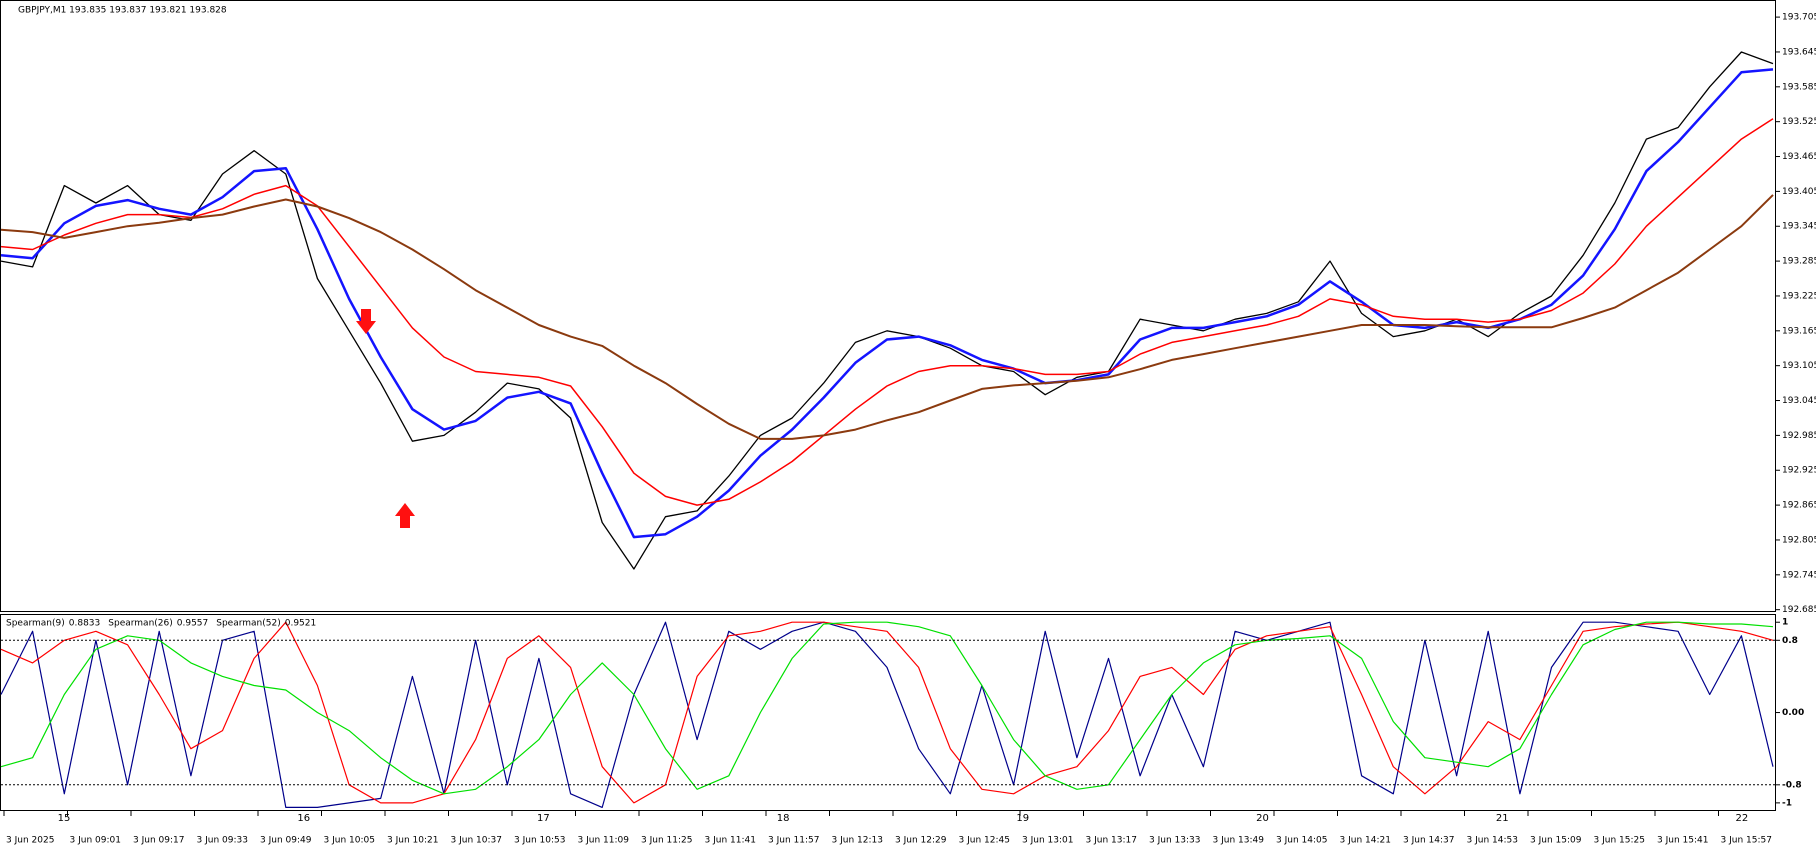 The width and height of the screenshot is (1816, 847). I want to click on y-tick-label: 192.805, so click(1799, 540).